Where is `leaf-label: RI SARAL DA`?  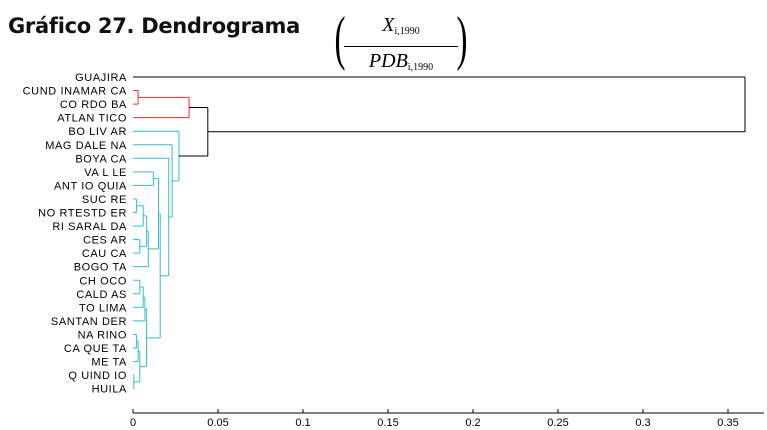
leaf-label: RI SARAL DA is located at coordinates (89, 227).